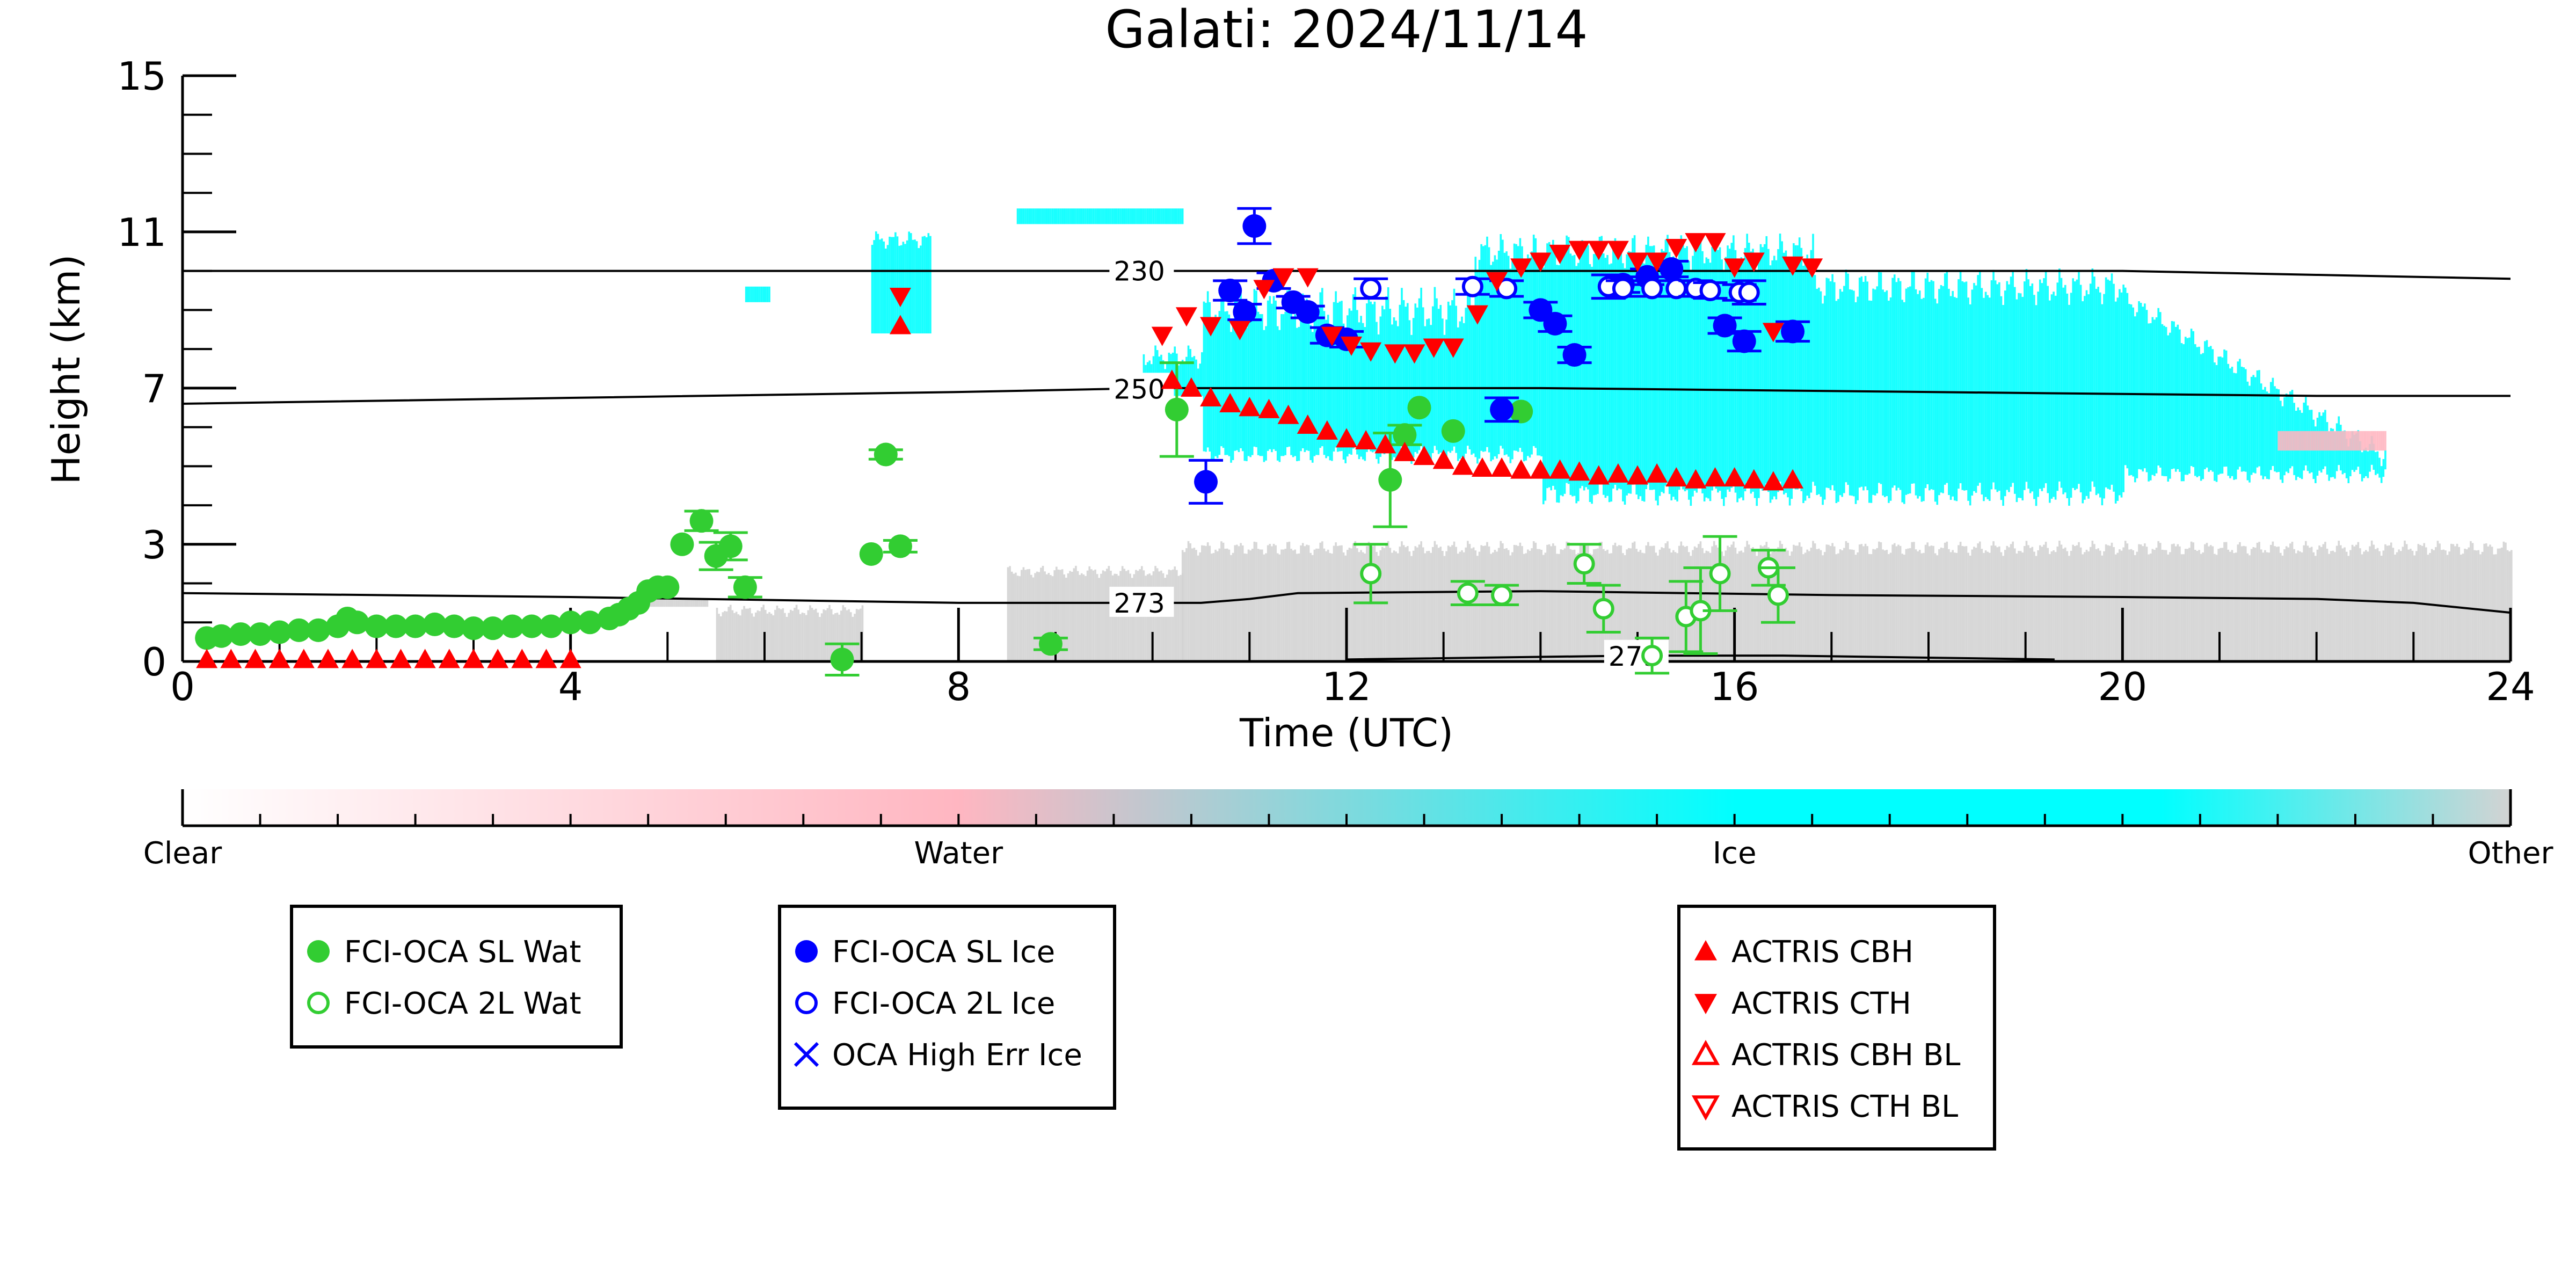 The width and height of the screenshot is (2576, 1288). Describe the element at coordinates (1139, 389) in the screenshot. I see `isotherm-label: 250` at that location.